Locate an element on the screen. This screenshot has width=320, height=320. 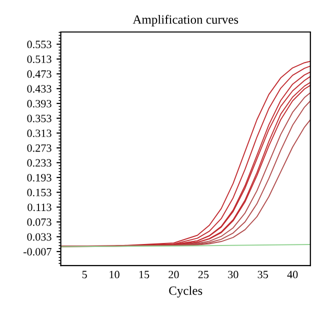
y-tick-label: 0.353 is located at coordinates (39, 118).